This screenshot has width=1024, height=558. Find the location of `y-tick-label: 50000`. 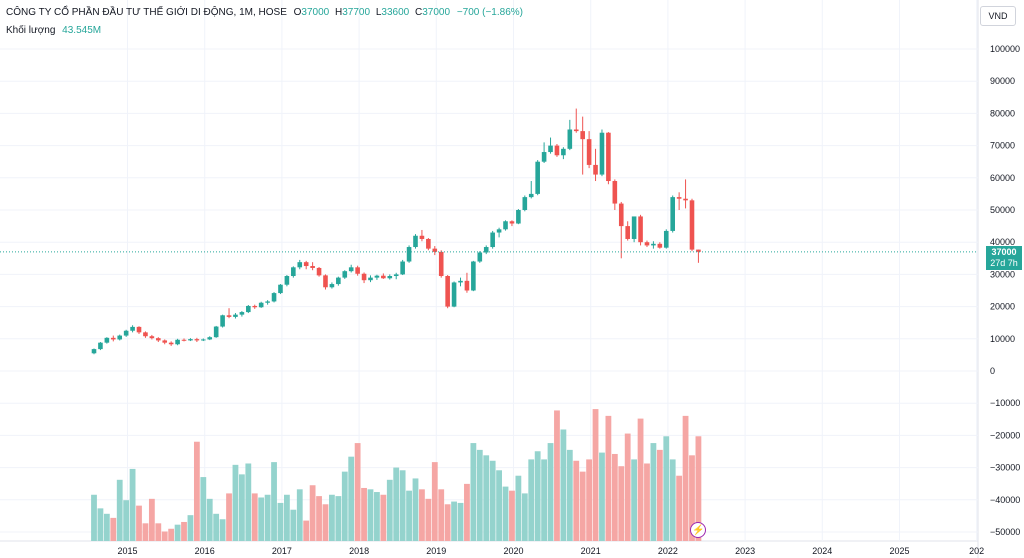

y-tick-label: 50000 is located at coordinates (1002, 210).